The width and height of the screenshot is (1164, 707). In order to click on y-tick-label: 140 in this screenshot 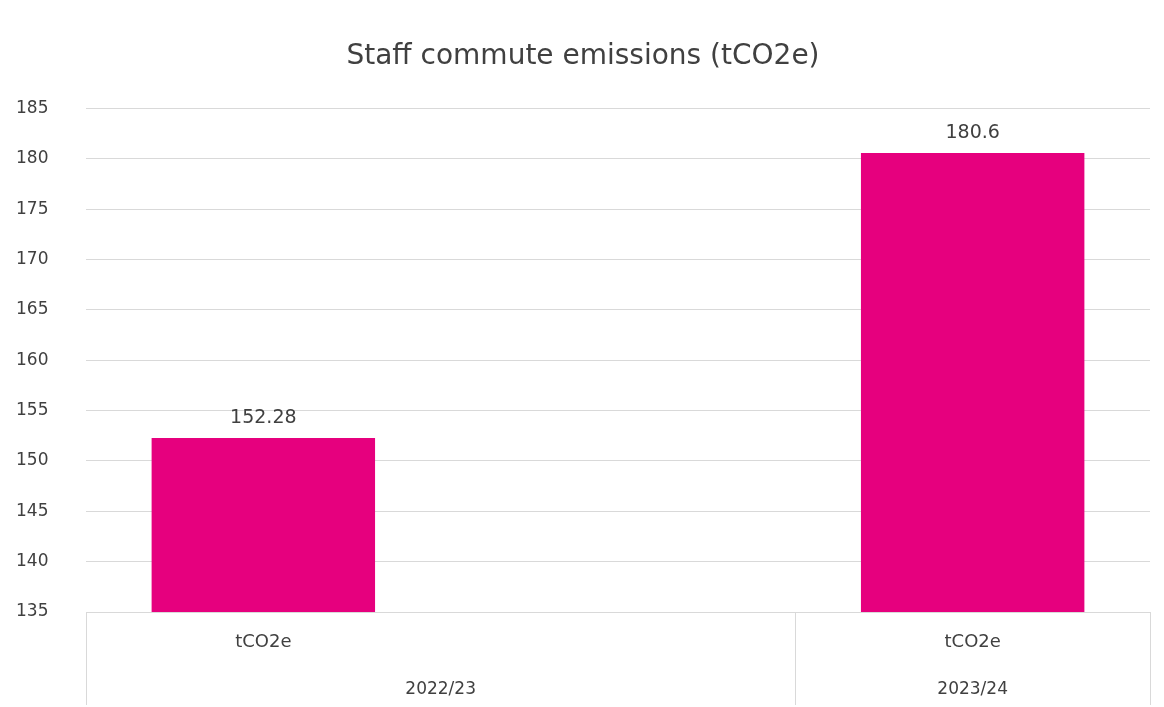, I will do `click(32, 560)`.